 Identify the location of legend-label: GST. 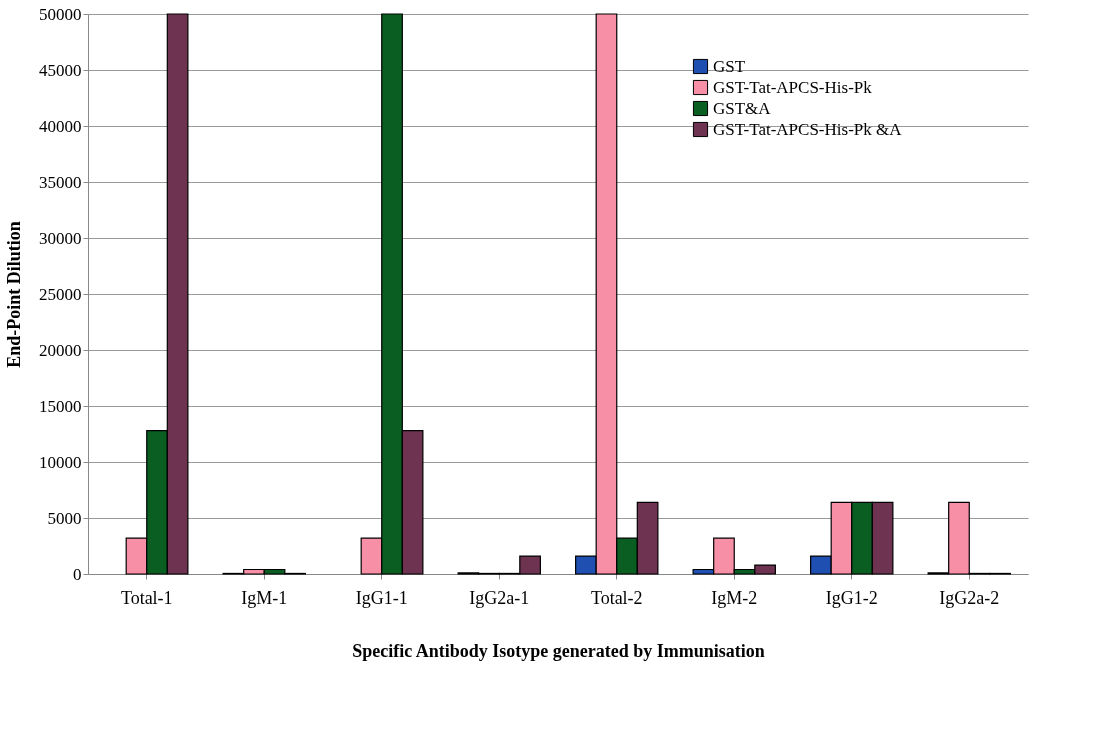
(729, 66).